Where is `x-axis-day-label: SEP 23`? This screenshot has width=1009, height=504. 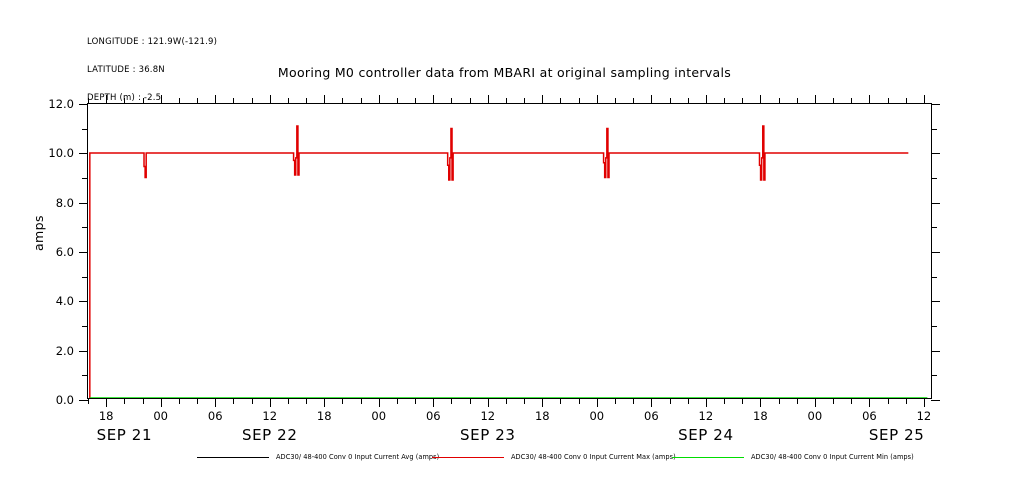 x-axis-day-label: SEP 23 is located at coordinates (488, 435).